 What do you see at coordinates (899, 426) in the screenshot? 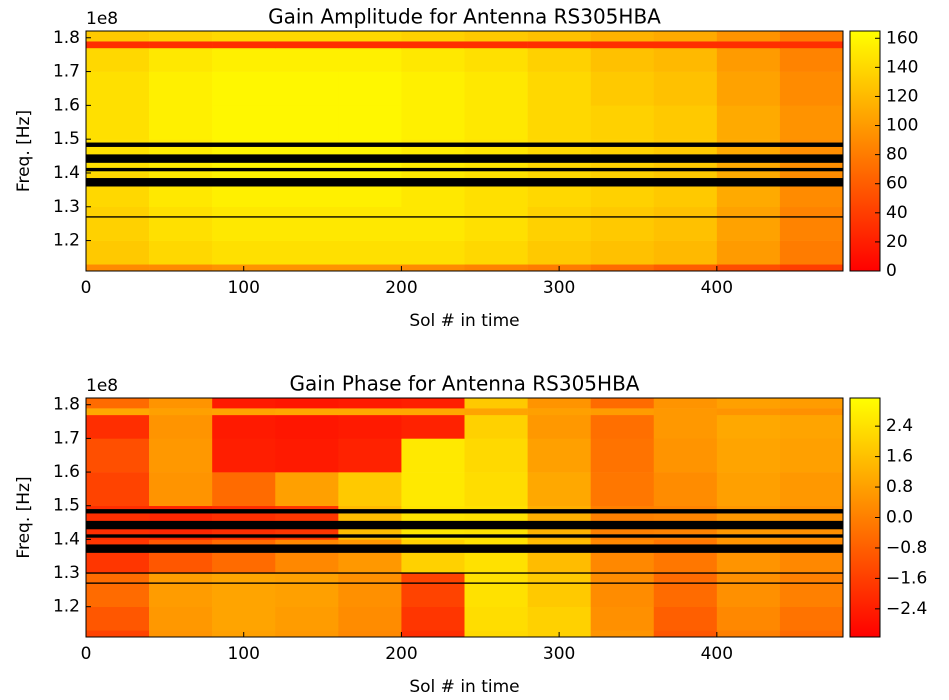
I see `colorbar-tick-label: 2.4` at bounding box center [899, 426].